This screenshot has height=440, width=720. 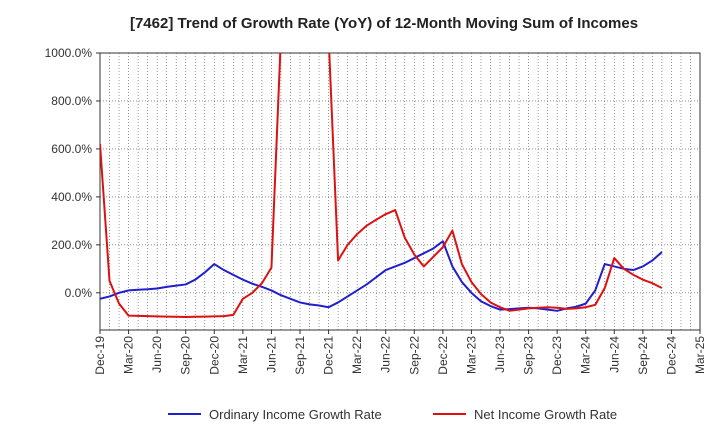 What do you see at coordinates (586, 355) in the screenshot?
I see `x-tick-label: Mar-24` at bounding box center [586, 355].